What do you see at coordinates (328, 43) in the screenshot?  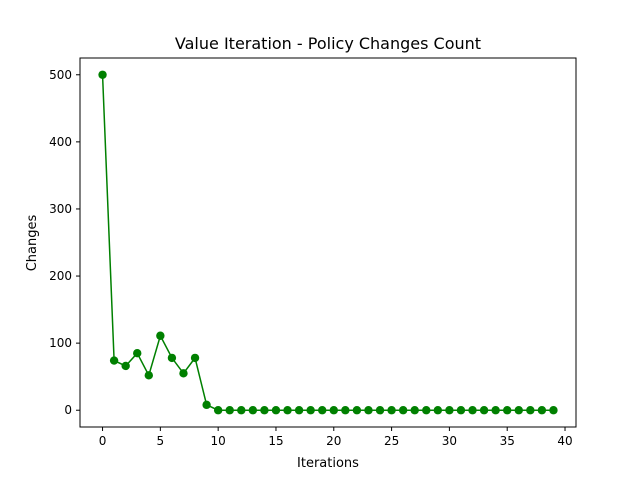 I see `chart-title: Value Iteration - Policy Changes Count` at bounding box center [328, 43].